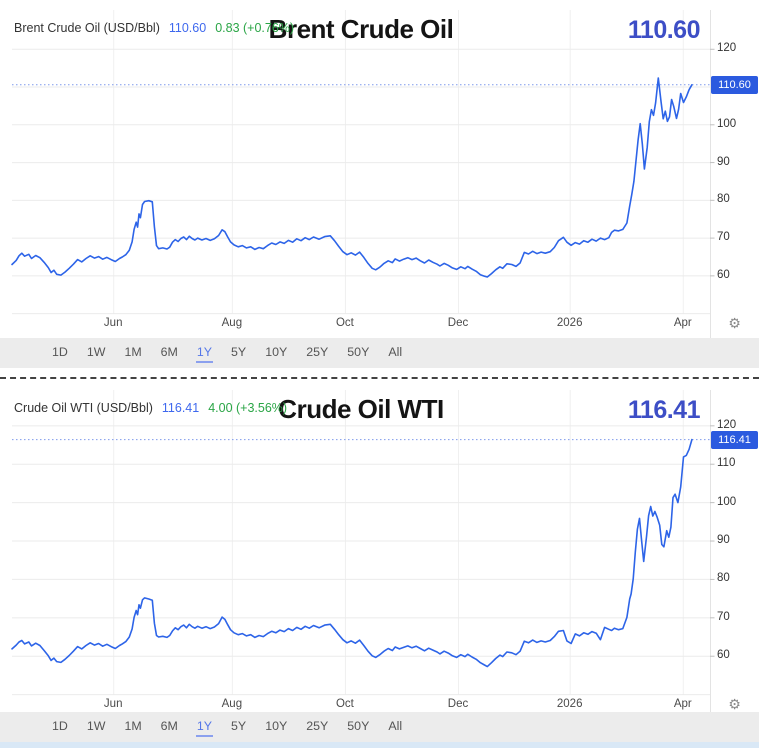 The image size is (759, 748). Describe the element at coordinates (255, 28) in the screenshot. I see `header-change: 0.83 (+0.76%)` at that location.